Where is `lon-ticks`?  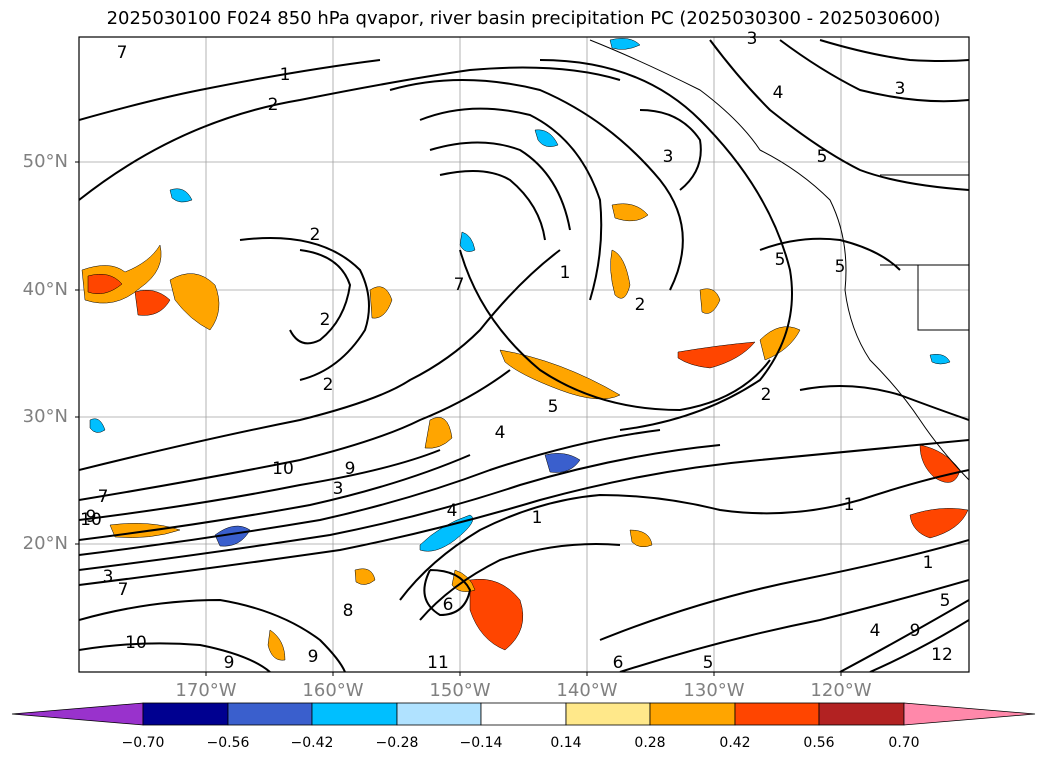
lon-ticks is located at coordinates (523, 674).